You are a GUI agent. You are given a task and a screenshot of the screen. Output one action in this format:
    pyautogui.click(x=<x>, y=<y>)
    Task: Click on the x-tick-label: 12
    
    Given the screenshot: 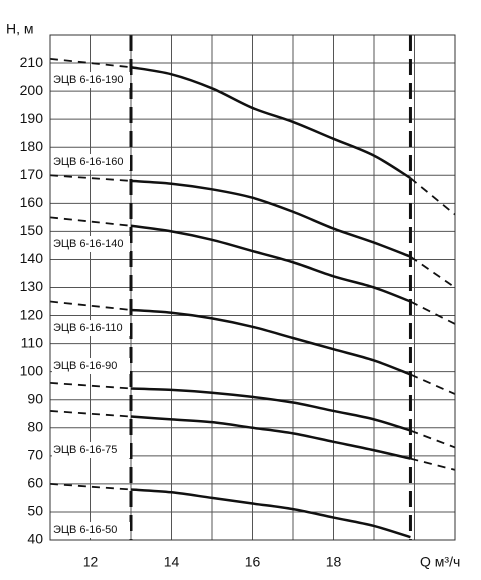 What is the action you would take?
    pyautogui.click(x=91, y=562)
    